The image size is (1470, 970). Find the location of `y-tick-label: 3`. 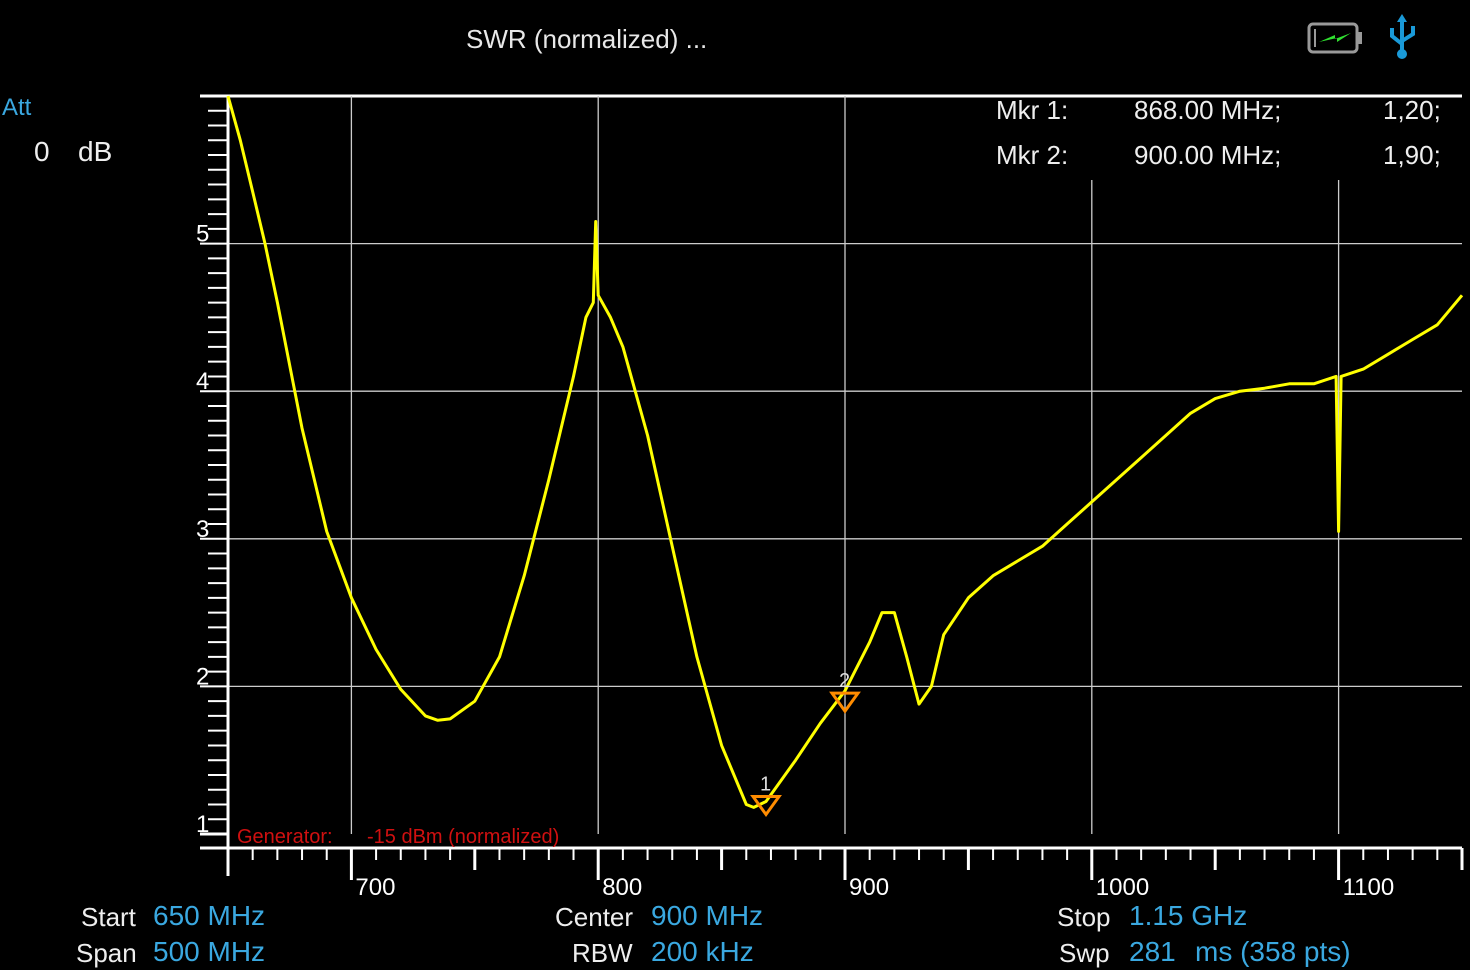

y-tick-label: 3 is located at coordinates (202, 529).